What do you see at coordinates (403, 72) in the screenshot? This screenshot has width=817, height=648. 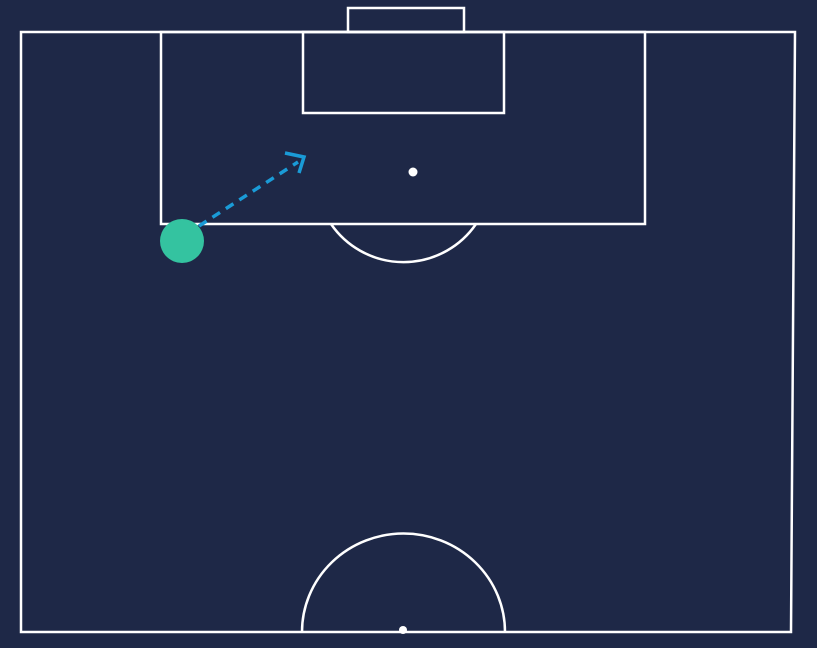 I see `goal-area` at bounding box center [403, 72].